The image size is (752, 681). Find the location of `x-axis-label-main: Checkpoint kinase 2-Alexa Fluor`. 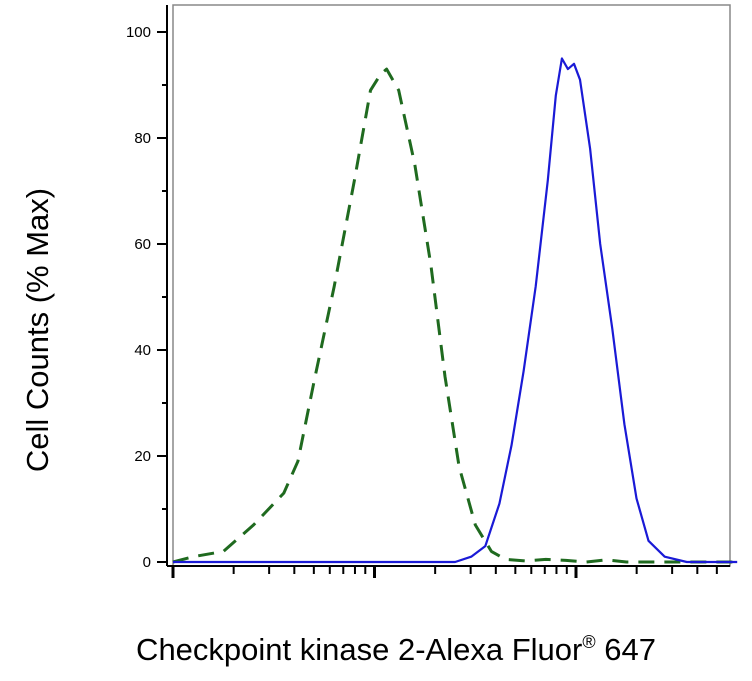

x-axis-label-main: Checkpoint kinase 2-Alexa Fluor is located at coordinates (359, 649).